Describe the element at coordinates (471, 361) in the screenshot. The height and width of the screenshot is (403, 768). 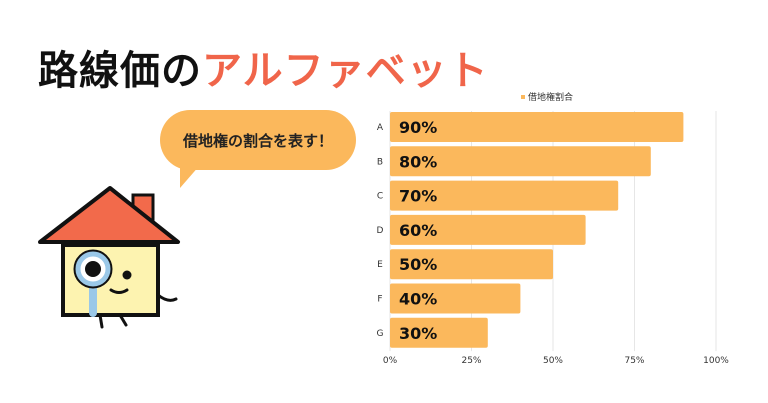
I see `x-tick-label: 25%` at that location.